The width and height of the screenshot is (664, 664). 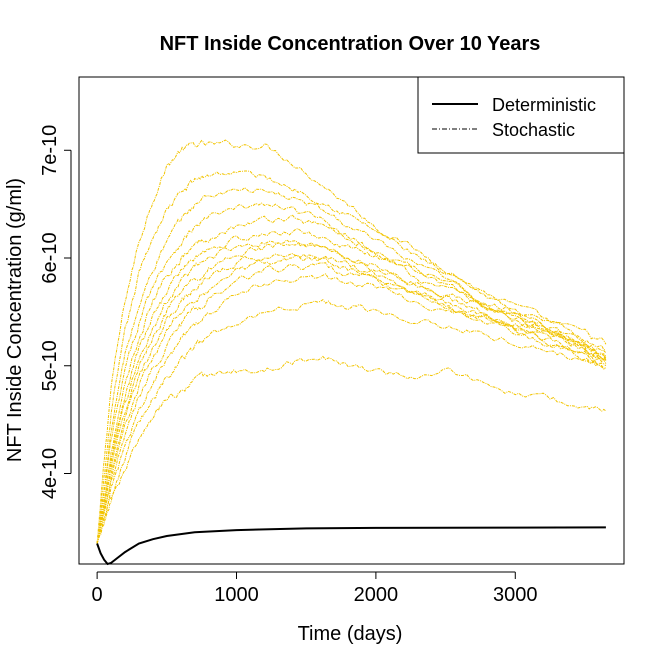 What do you see at coordinates (350, 44) in the screenshot?
I see `chart-title: NFT Inside Concentration Over 10 Years` at bounding box center [350, 44].